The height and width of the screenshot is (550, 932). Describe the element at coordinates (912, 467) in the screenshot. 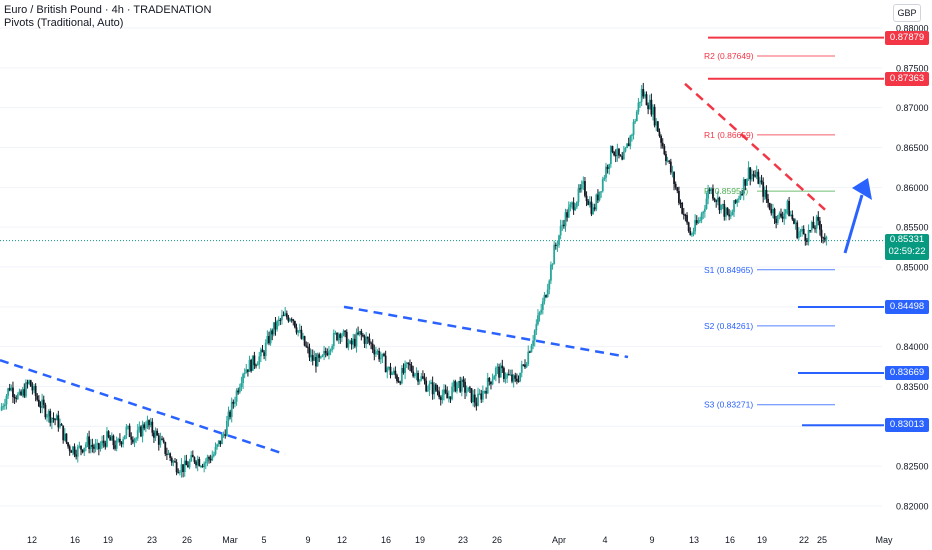

I see `y-tick-label: 0.82500` at that location.